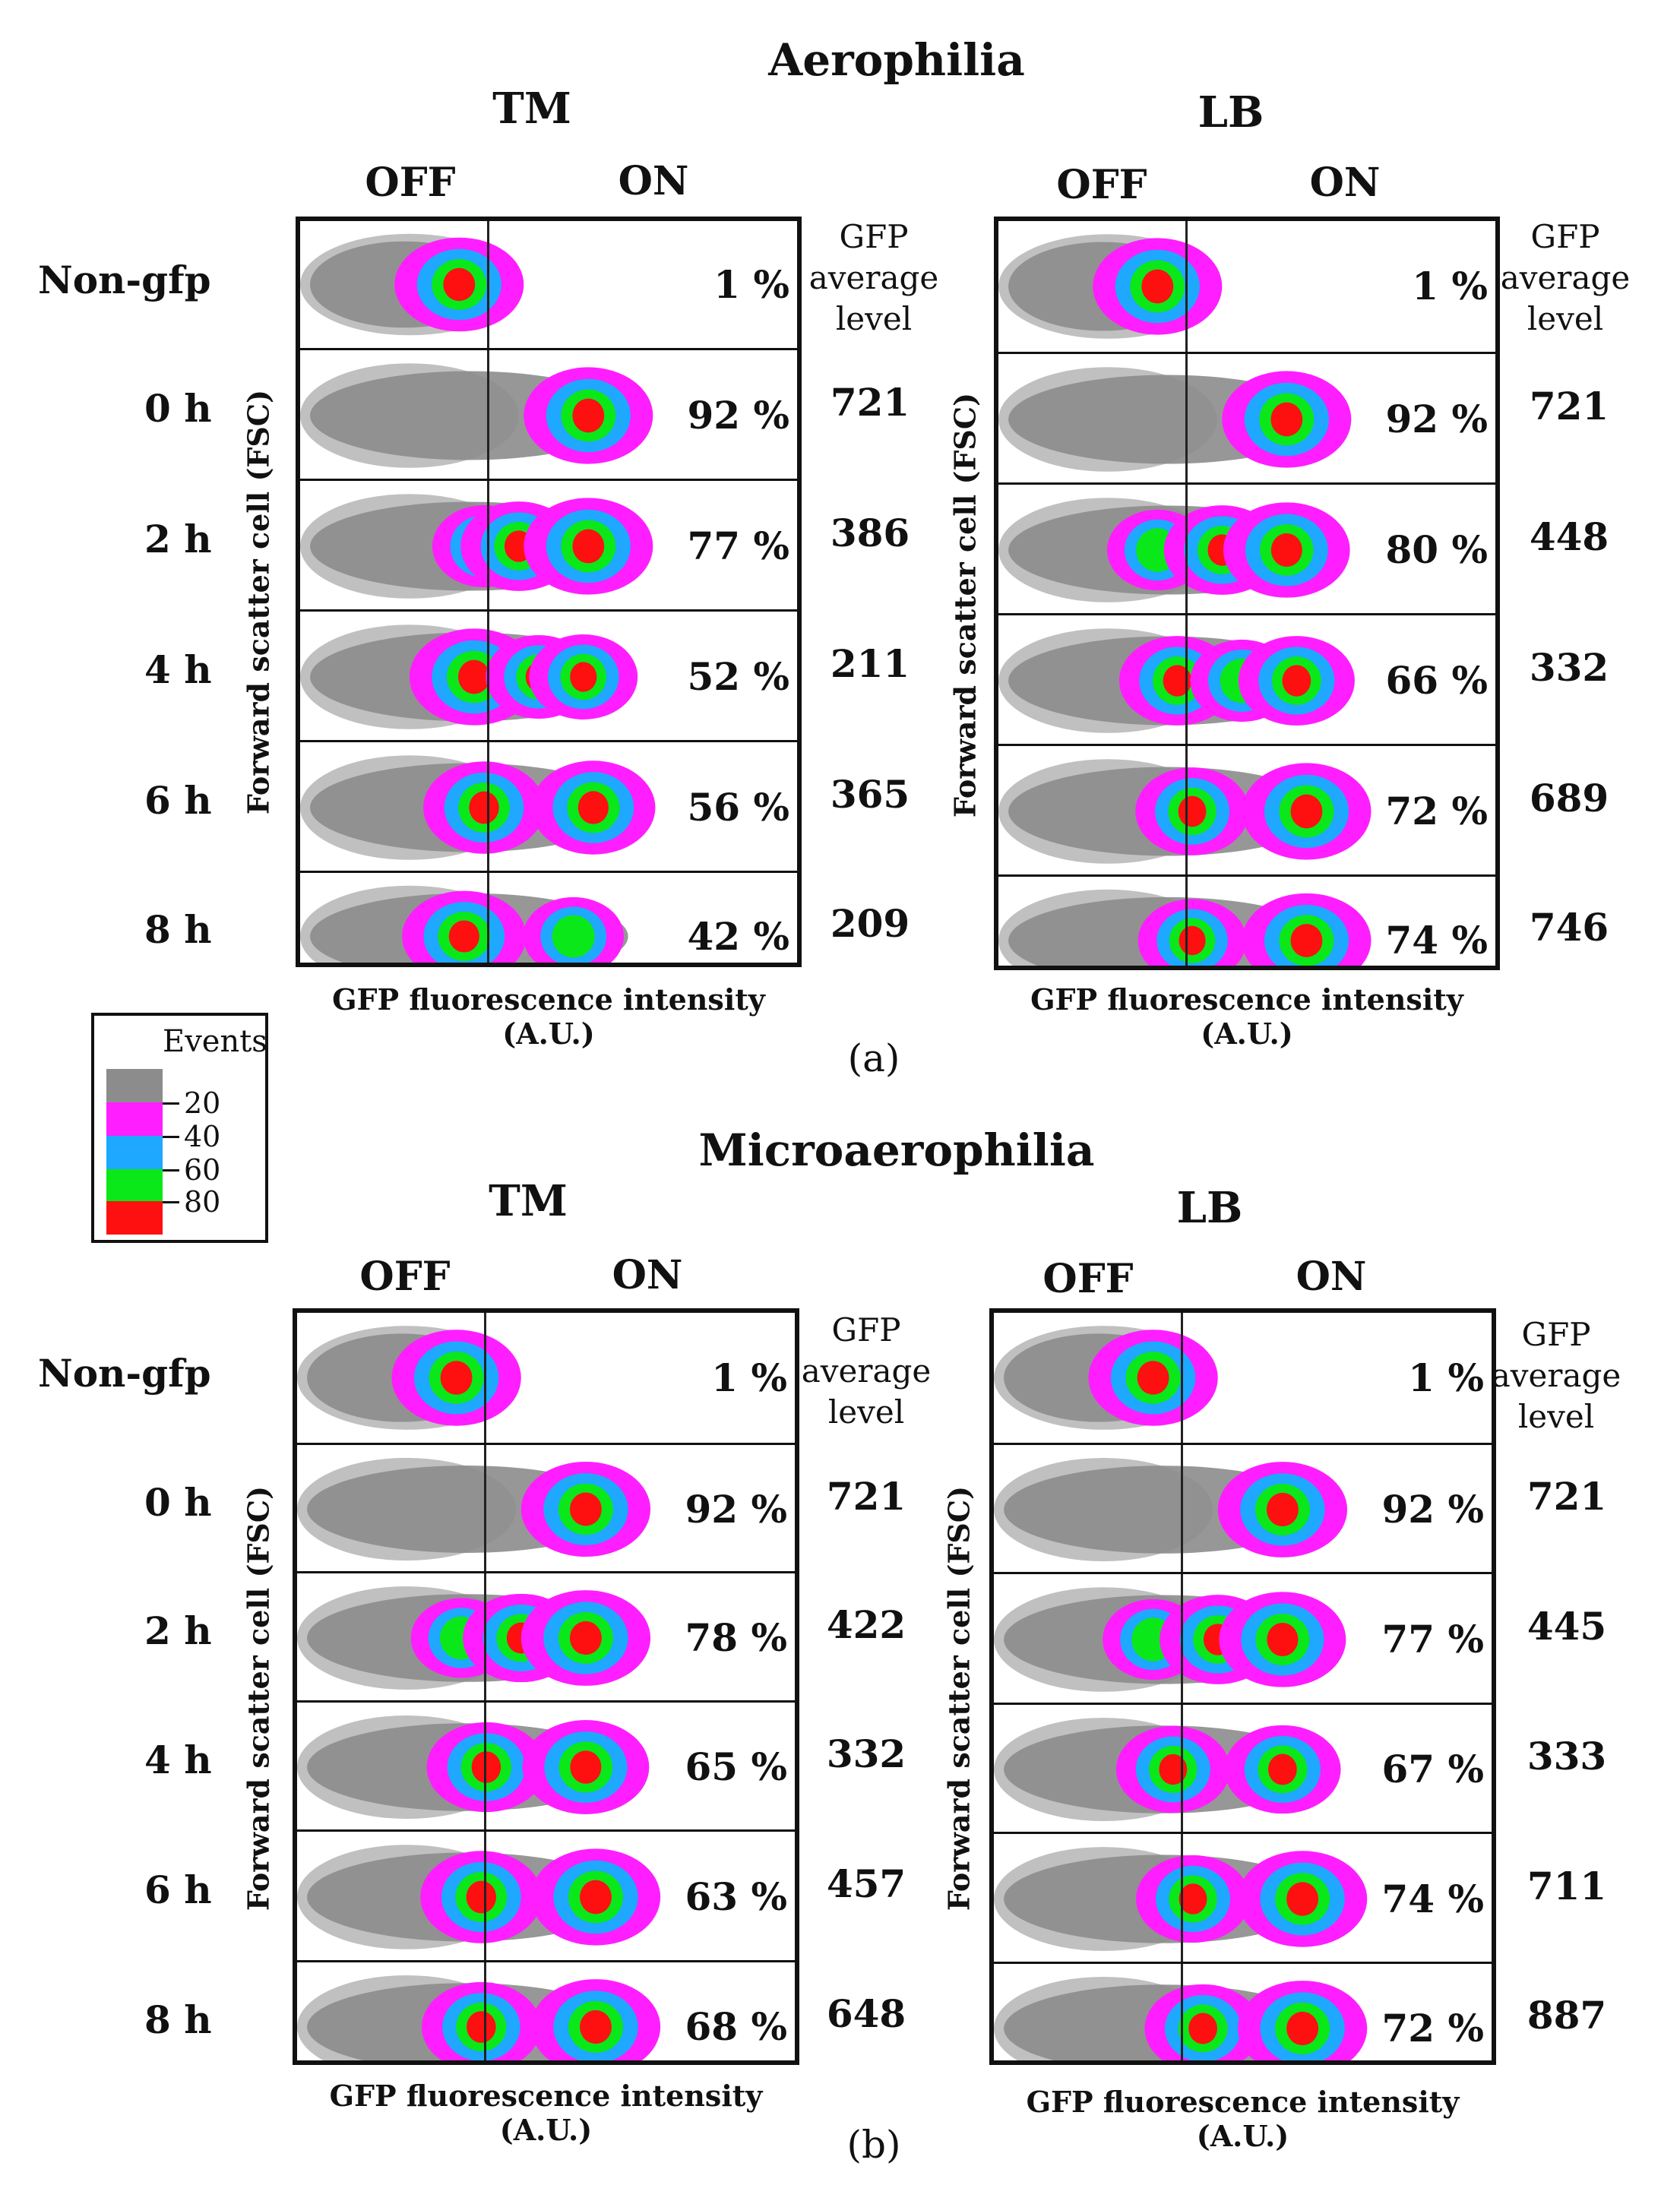 The image size is (1680, 2185). I want to click on gfp-average-value: 689, so click(1569, 798).